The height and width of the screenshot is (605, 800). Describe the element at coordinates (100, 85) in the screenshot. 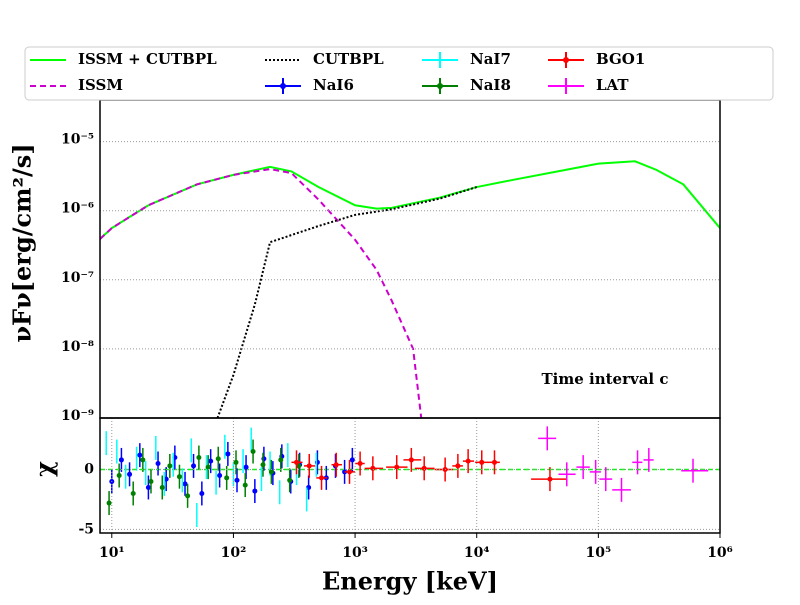

I see `legend-label: ISSM` at that location.